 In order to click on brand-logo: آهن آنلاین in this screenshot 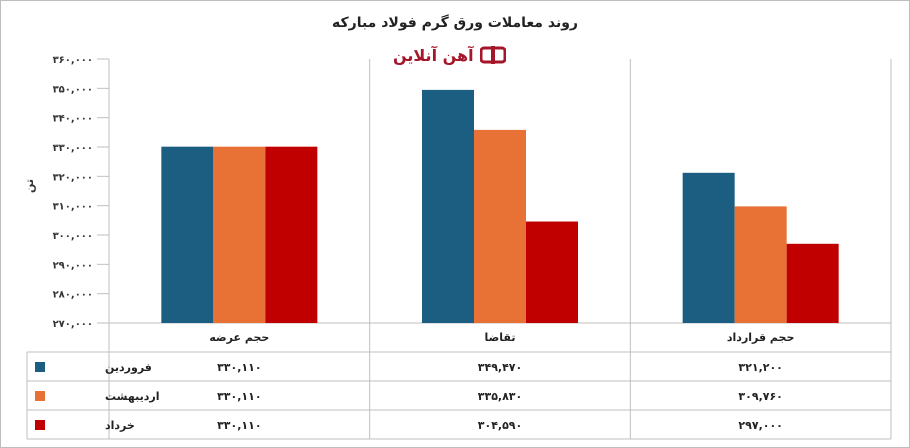, I will do `click(449, 55)`.